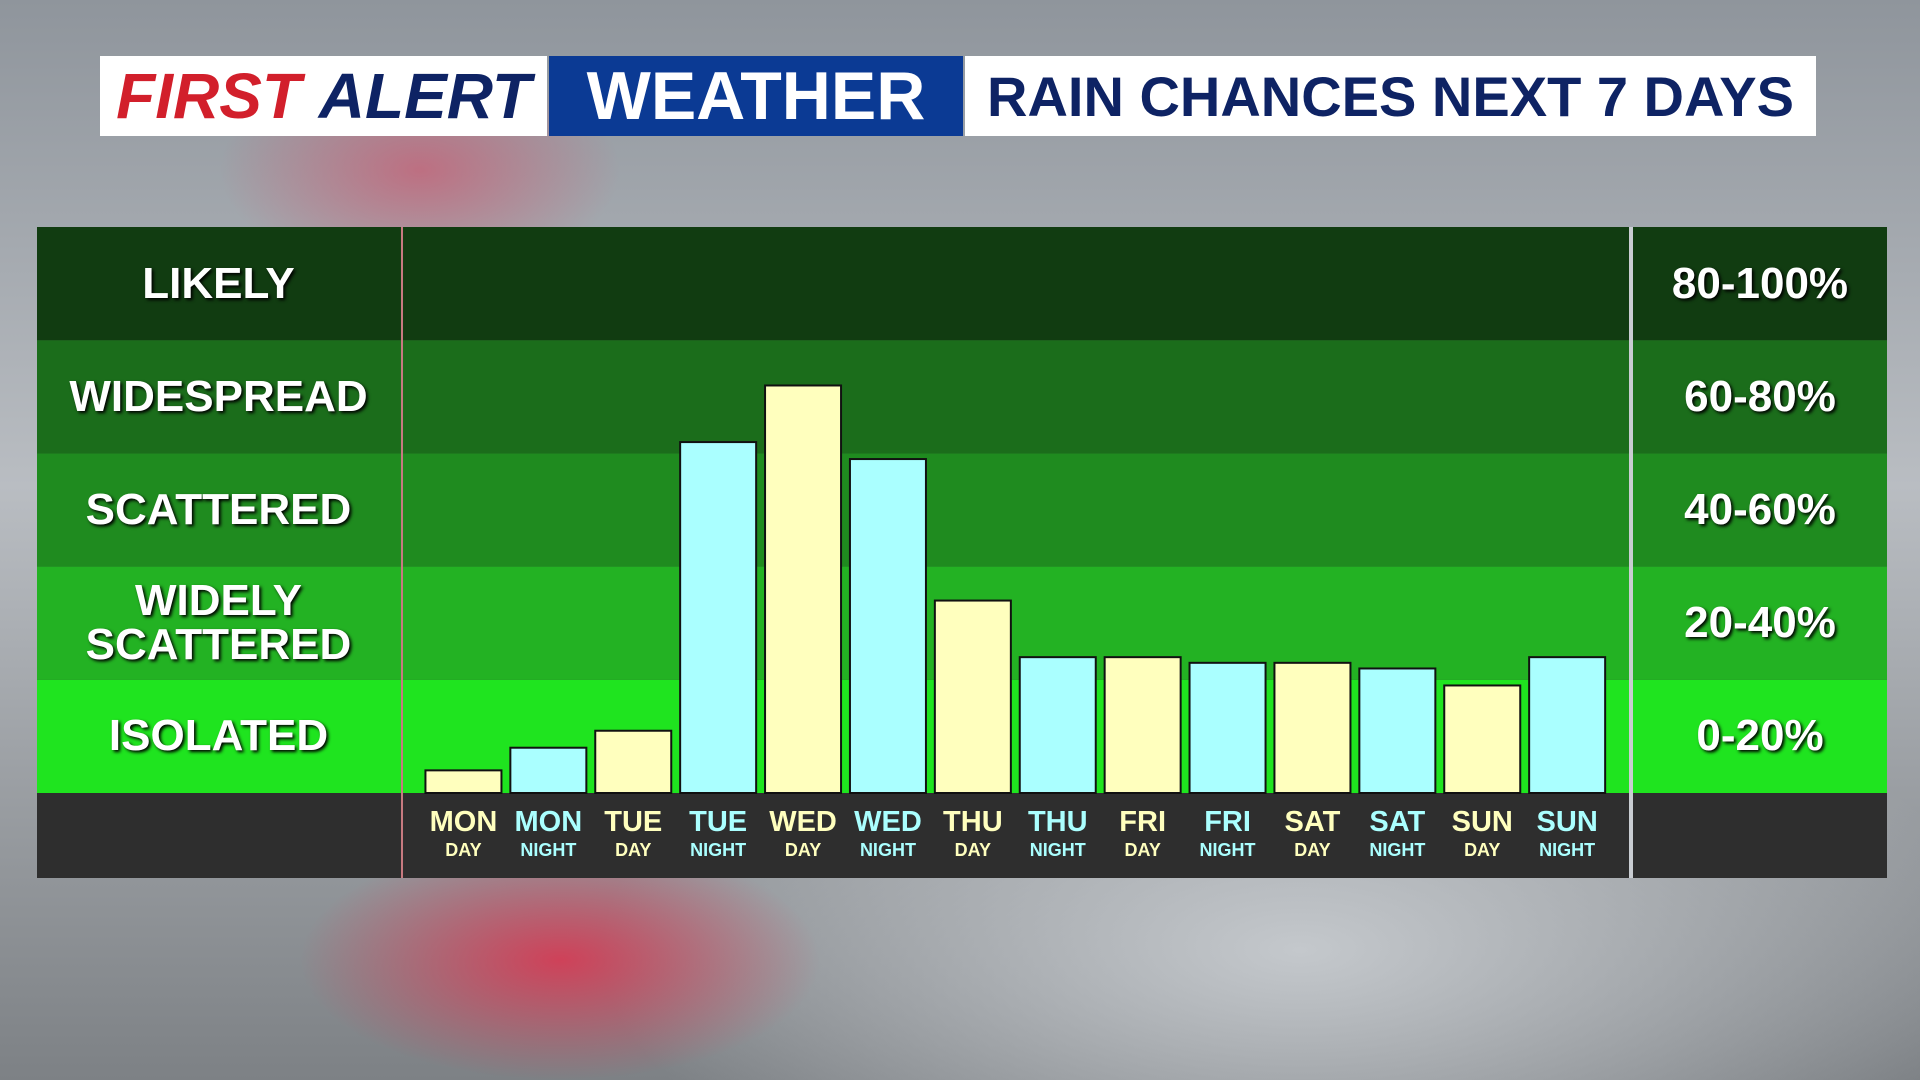 The image size is (1920, 1080). Describe the element at coordinates (218, 736) in the screenshot. I see `band-label: ISOLATED` at that location.